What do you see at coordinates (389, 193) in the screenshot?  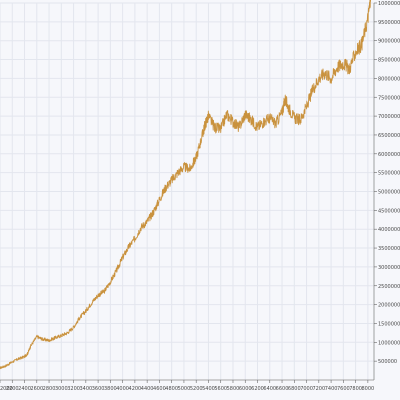 I see `y-tick-label: 5000000` at bounding box center [389, 193].